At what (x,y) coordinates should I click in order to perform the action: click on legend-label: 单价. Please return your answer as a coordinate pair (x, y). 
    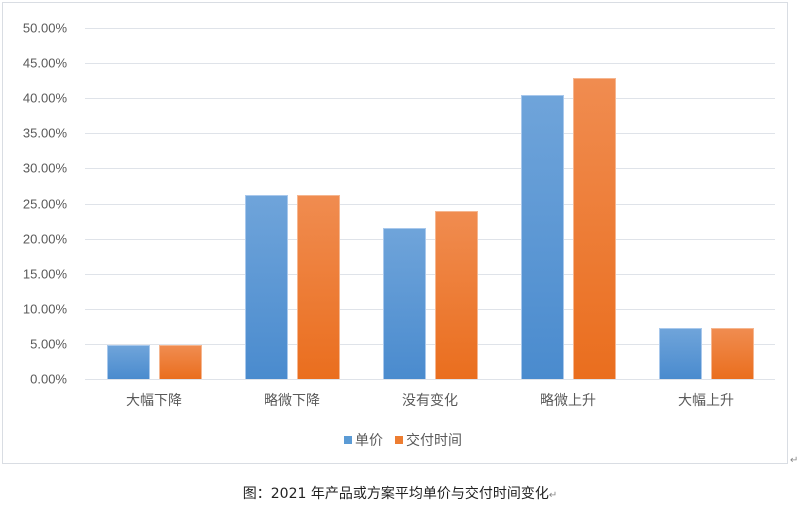
    Looking at the image, I should click on (369, 441).